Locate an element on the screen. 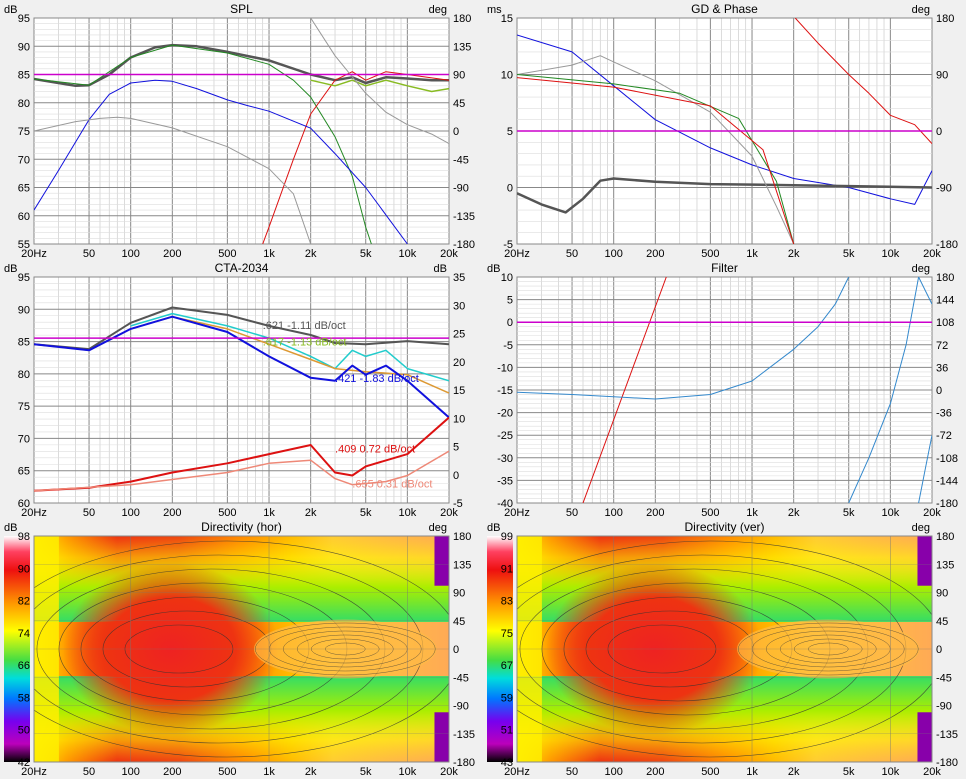 The height and width of the screenshot is (779, 966). x-tick-label: 200 is located at coordinates (172, 254).